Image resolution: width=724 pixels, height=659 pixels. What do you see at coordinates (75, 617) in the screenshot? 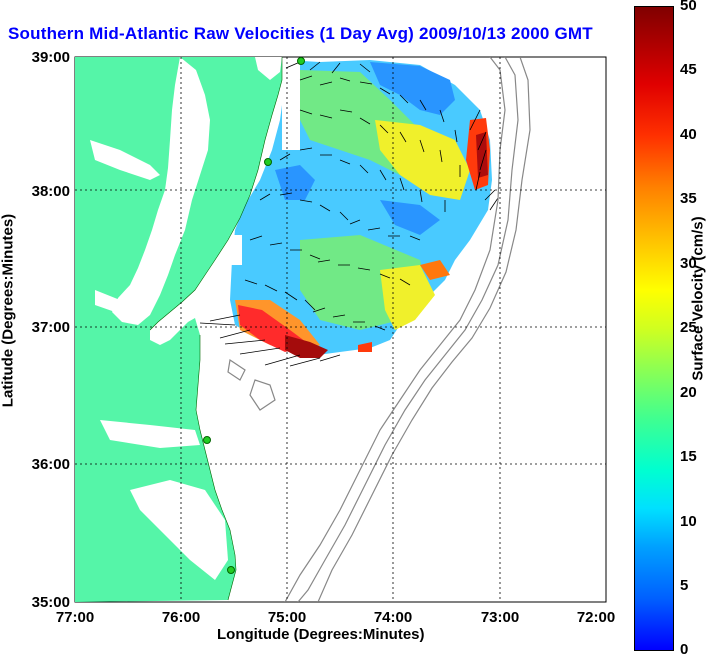
I see `x-tick-label: 77:00` at bounding box center [75, 617].